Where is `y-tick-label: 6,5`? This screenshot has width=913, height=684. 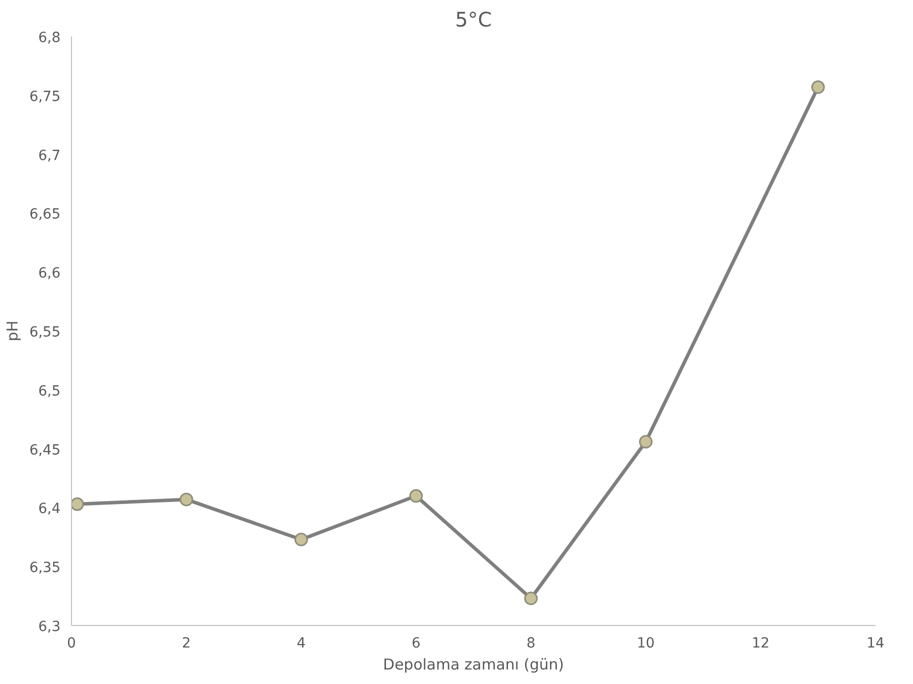
y-tick-label: 6,5 is located at coordinates (49, 391).